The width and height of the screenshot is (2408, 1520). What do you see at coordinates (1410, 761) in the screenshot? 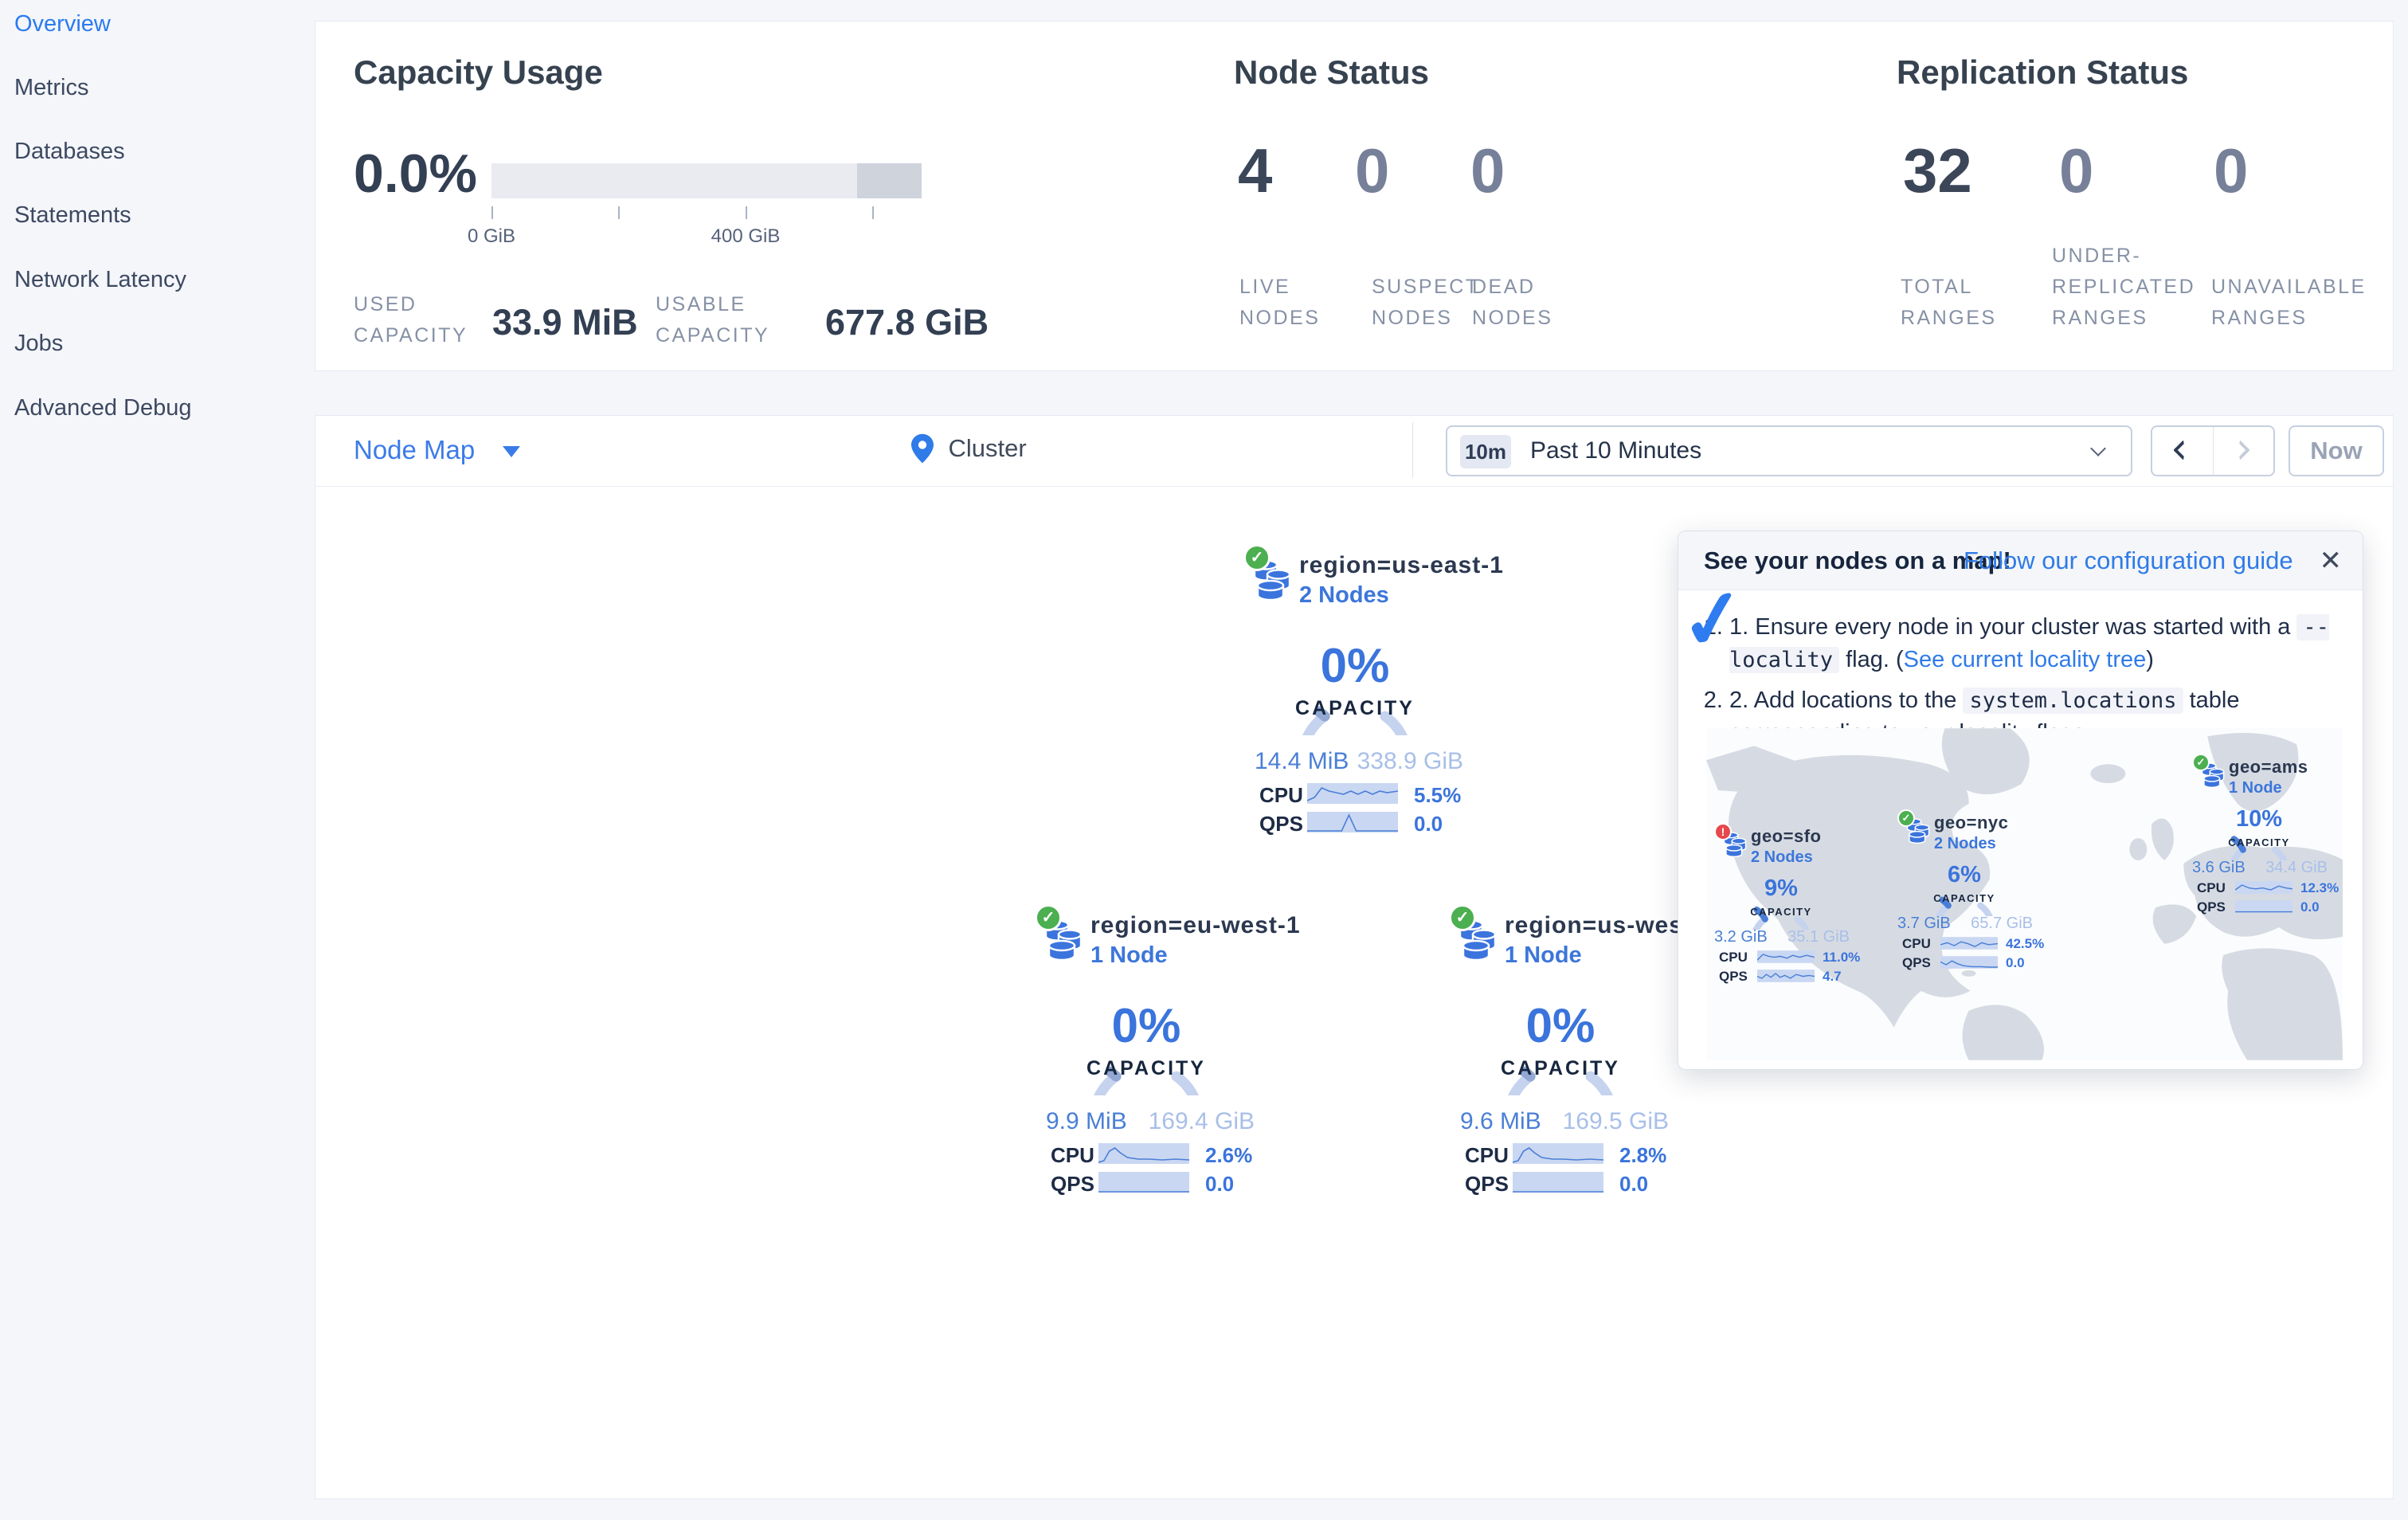
I see `region-total-capacity: 338.9 GiB` at bounding box center [1410, 761].